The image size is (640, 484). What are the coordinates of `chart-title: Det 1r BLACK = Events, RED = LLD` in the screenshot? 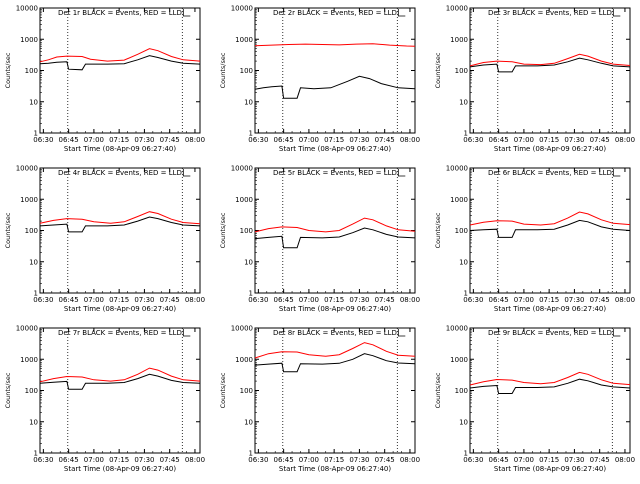 It's located at (120, 13).